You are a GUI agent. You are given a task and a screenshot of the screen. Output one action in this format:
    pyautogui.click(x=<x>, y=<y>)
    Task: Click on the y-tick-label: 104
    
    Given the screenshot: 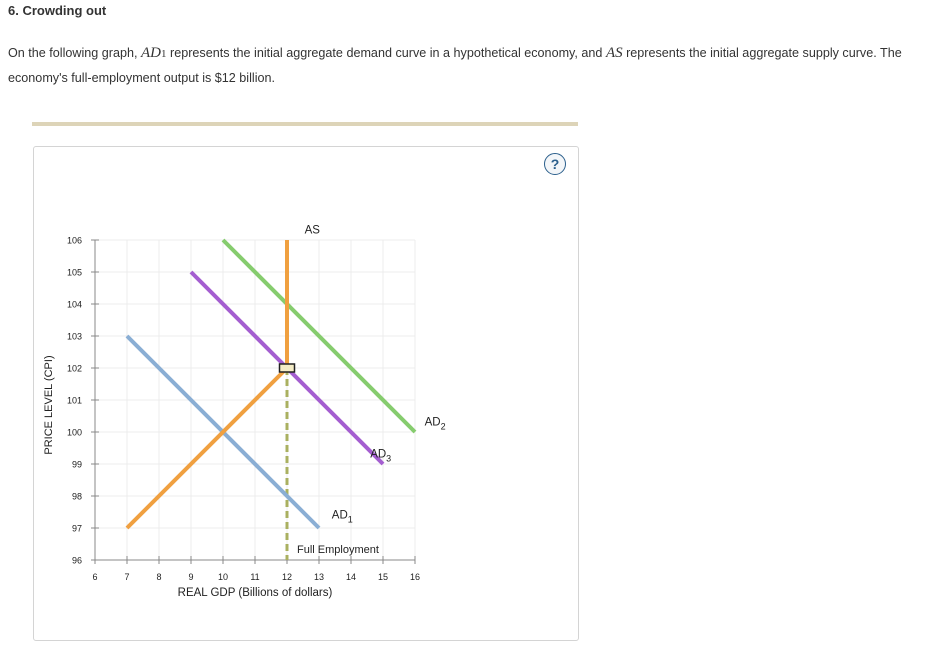 What is the action you would take?
    pyautogui.click(x=74, y=305)
    